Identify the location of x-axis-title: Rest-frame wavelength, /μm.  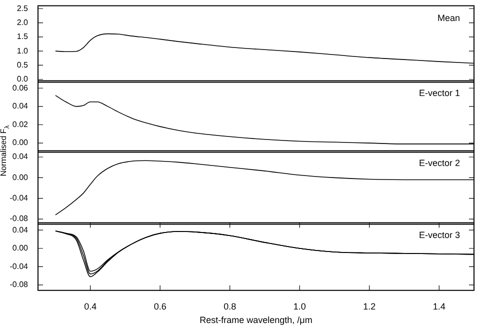
(256, 320).